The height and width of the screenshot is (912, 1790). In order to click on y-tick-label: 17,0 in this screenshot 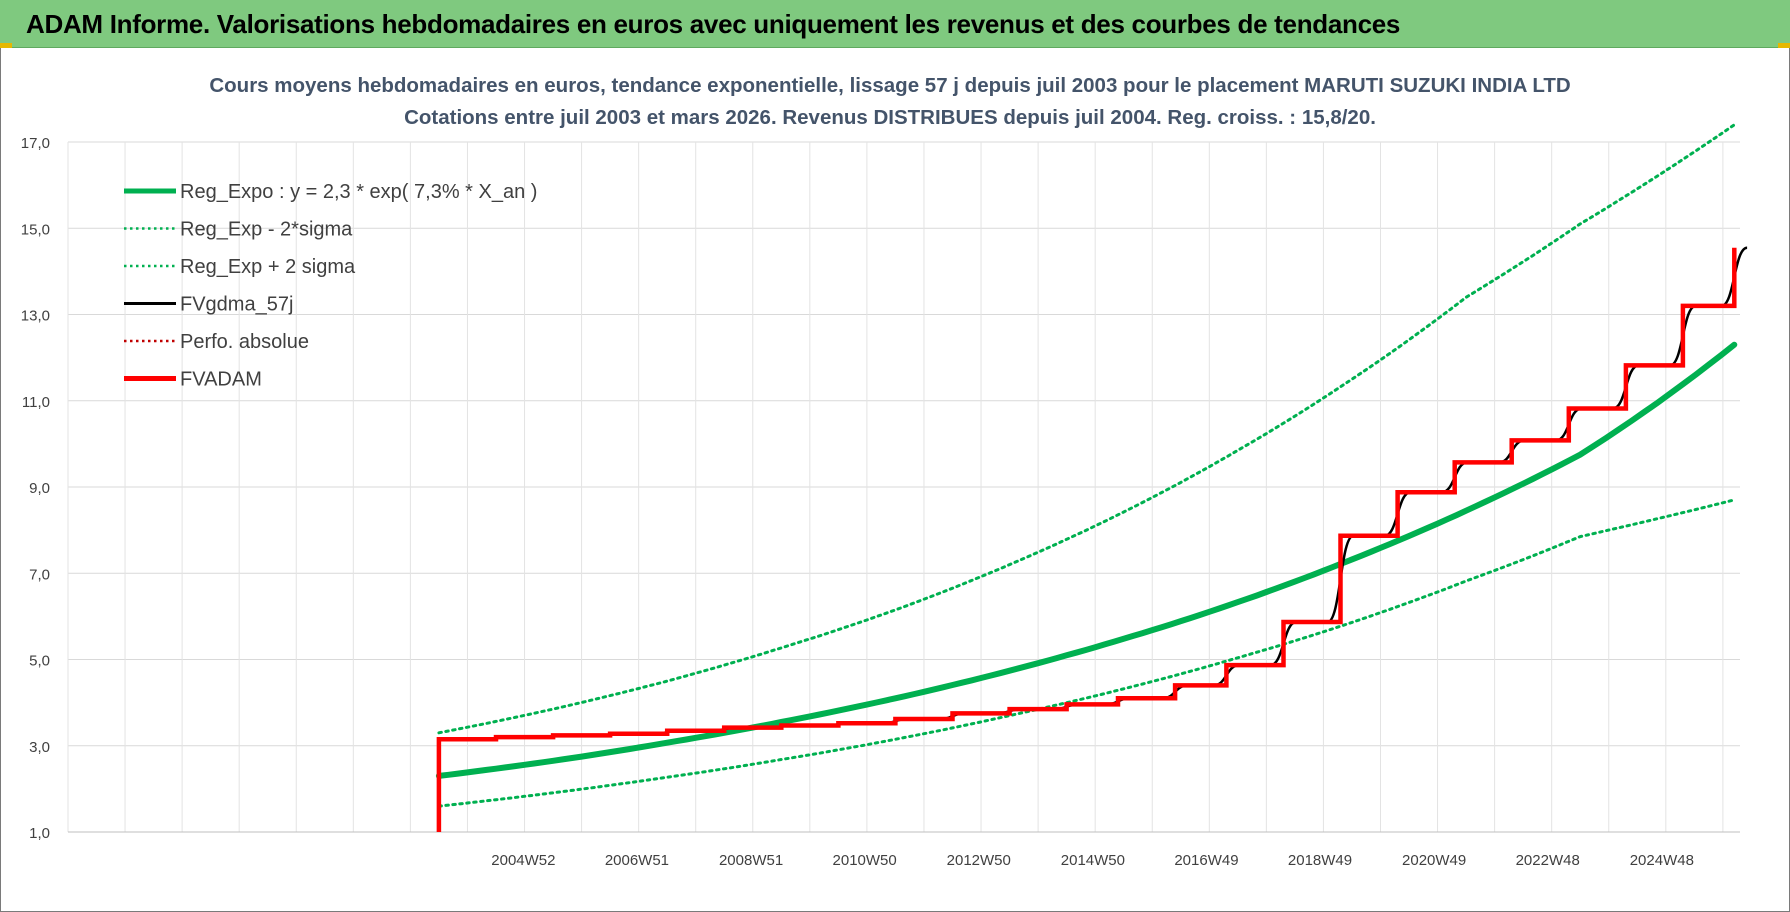, I will do `click(35, 143)`.